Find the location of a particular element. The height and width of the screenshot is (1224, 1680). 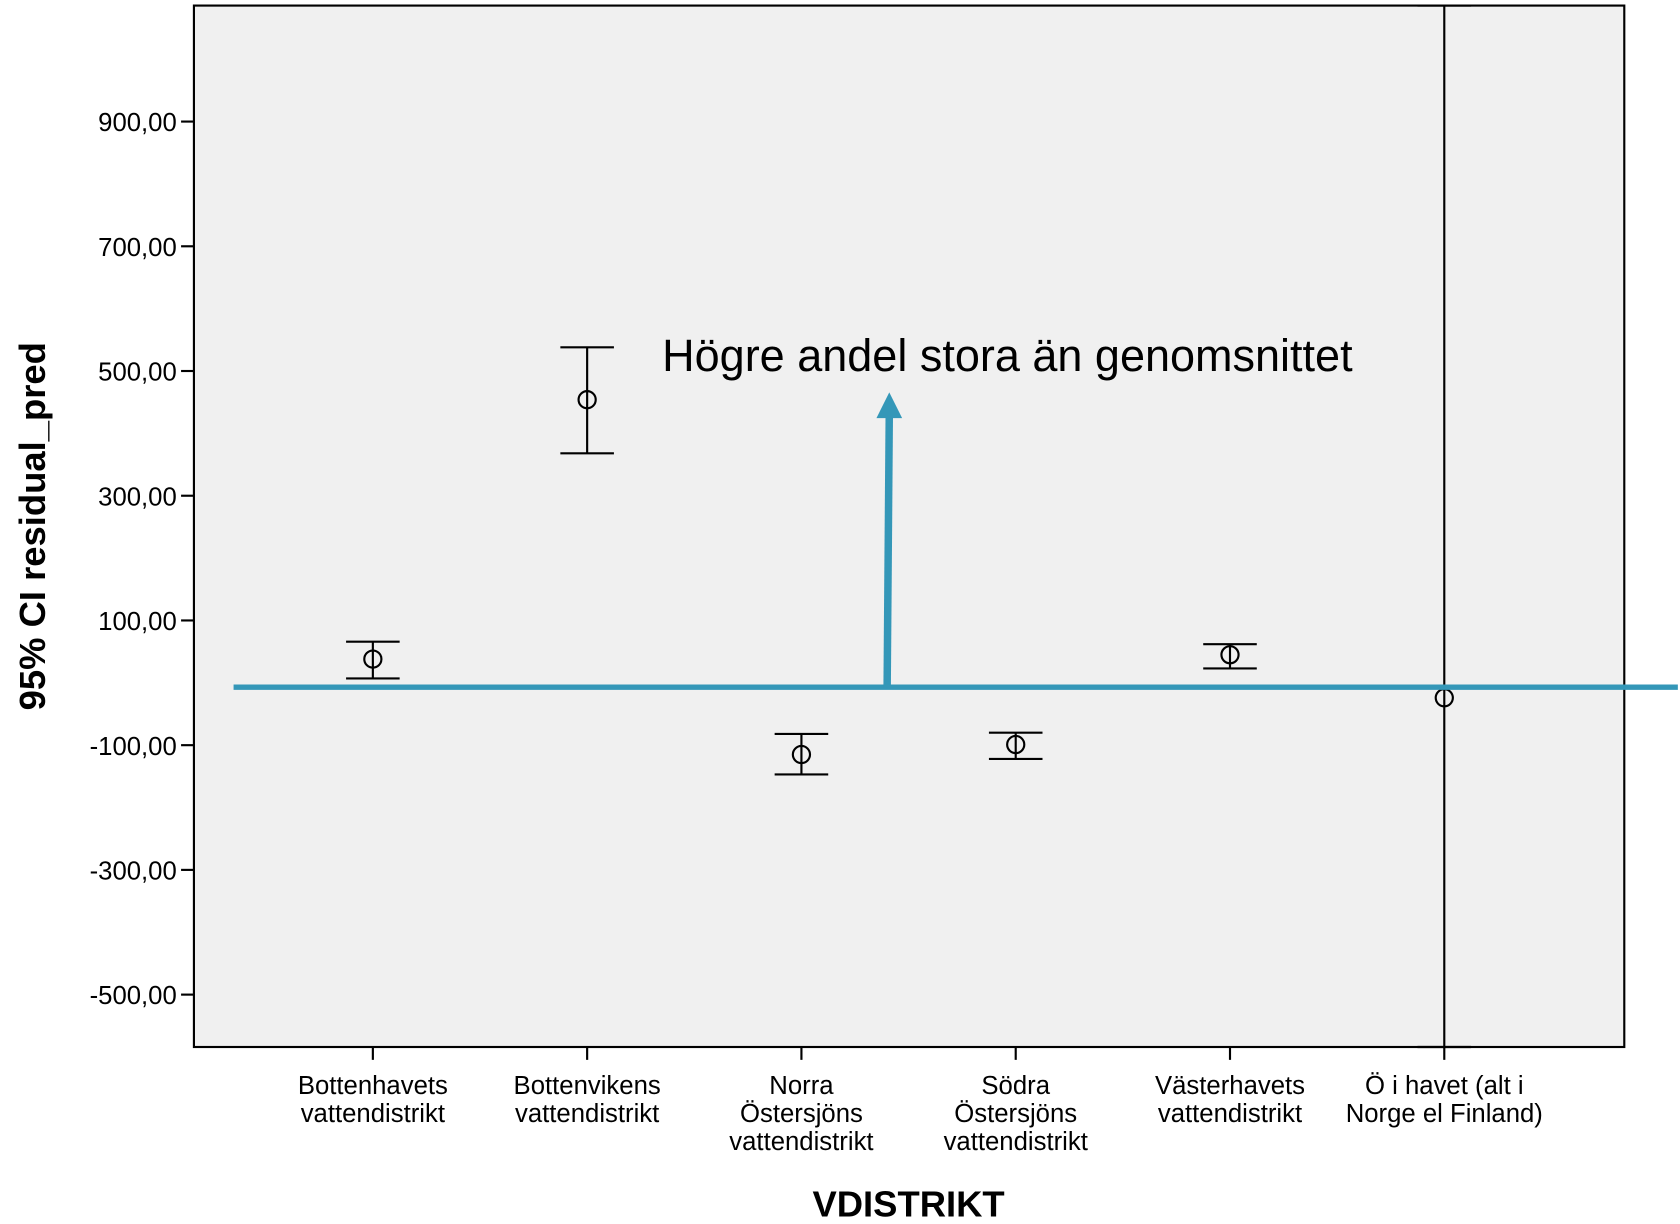

y-tick-label: -300,00 is located at coordinates (133, 872).